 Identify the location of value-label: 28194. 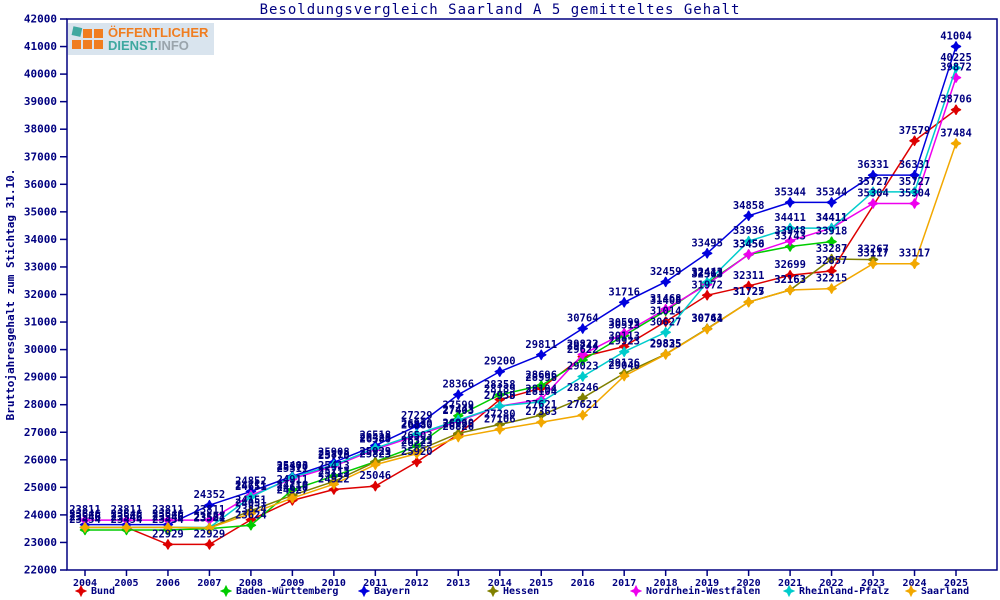
(541, 389).